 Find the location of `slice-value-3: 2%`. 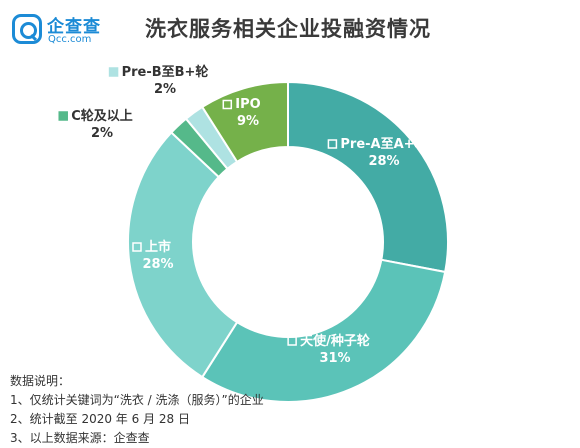

slice-value-3: 2% is located at coordinates (102, 133).